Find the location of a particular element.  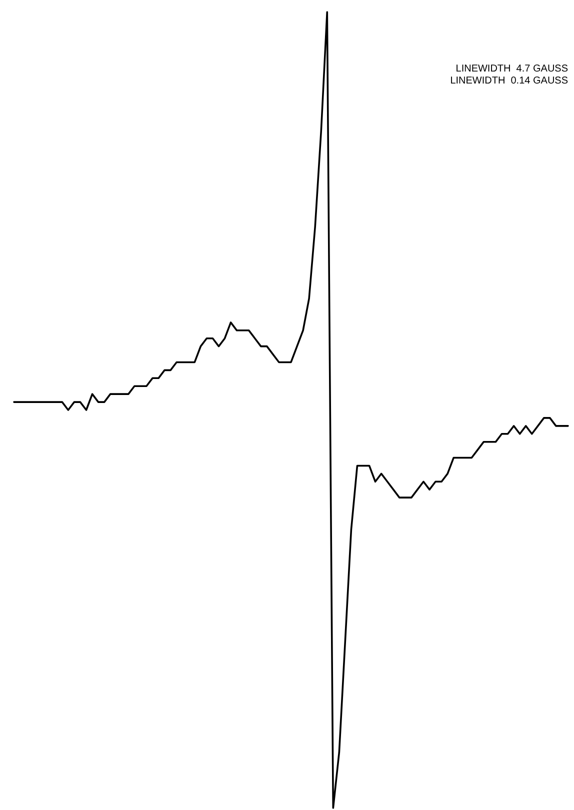

annotation: LINEWIDTH 0.14 GAUSS is located at coordinates (509, 81).